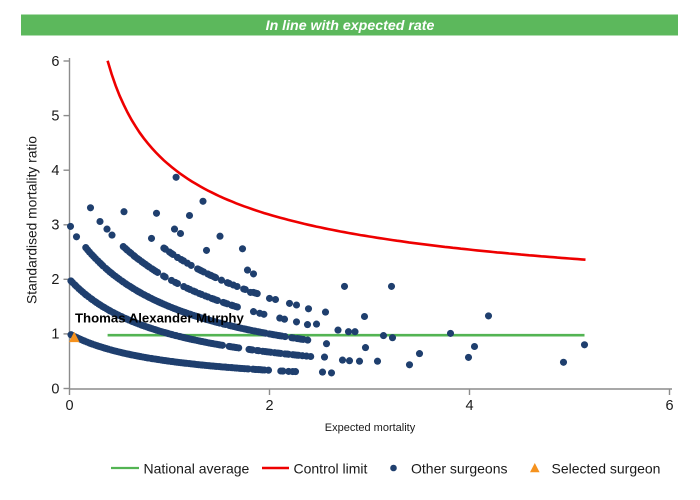  I want to click on svg-text: National average, so click(197, 469).